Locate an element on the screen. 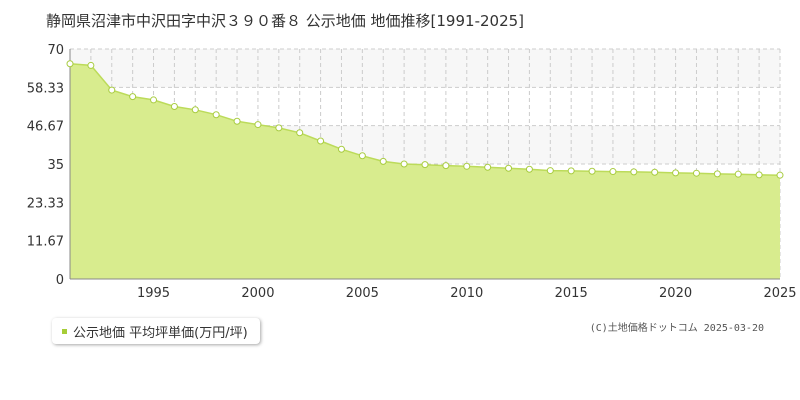 The height and width of the screenshot is (400, 800). legend-swatch is located at coordinates (64, 331).